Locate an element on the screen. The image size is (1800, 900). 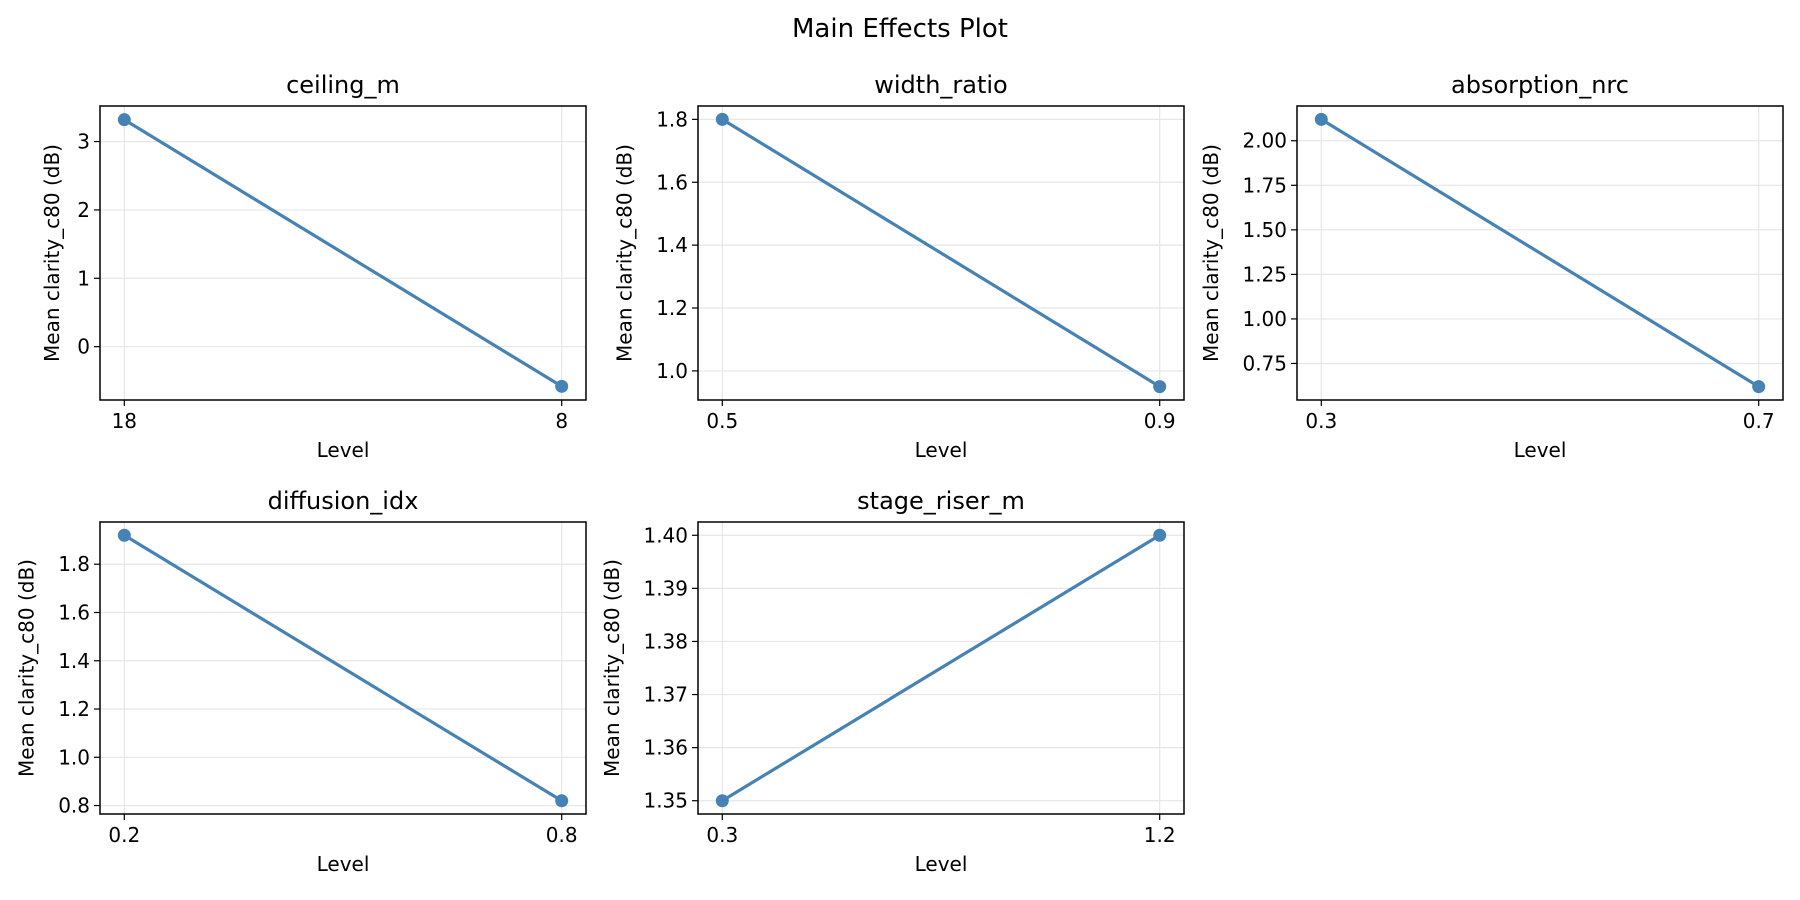
y-tick-label: 2 is located at coordinates (83, 210).